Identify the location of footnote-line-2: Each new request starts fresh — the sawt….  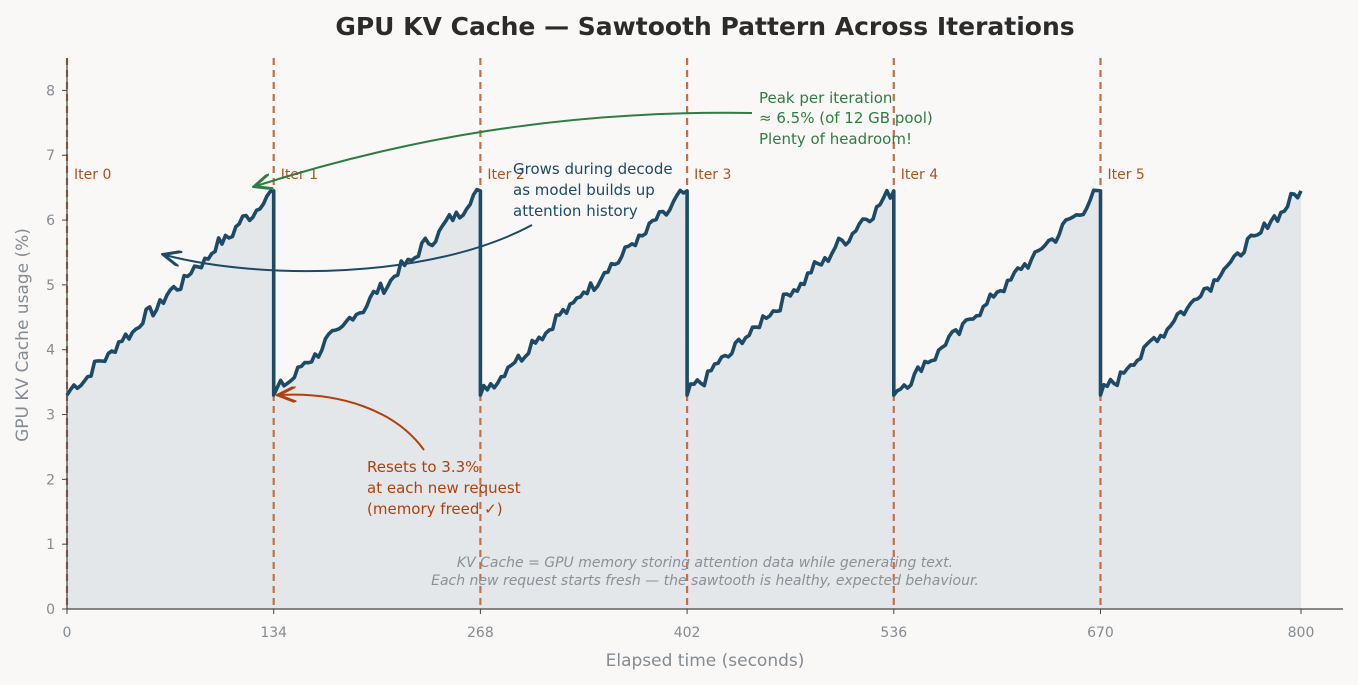
(705, 581).